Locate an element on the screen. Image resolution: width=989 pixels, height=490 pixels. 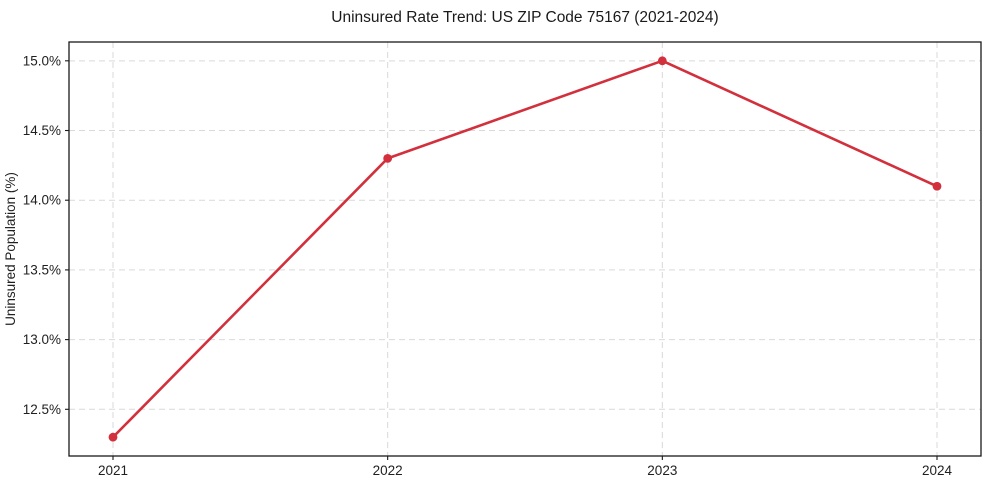
data-point-2021 is located at coordinates (113, 437).